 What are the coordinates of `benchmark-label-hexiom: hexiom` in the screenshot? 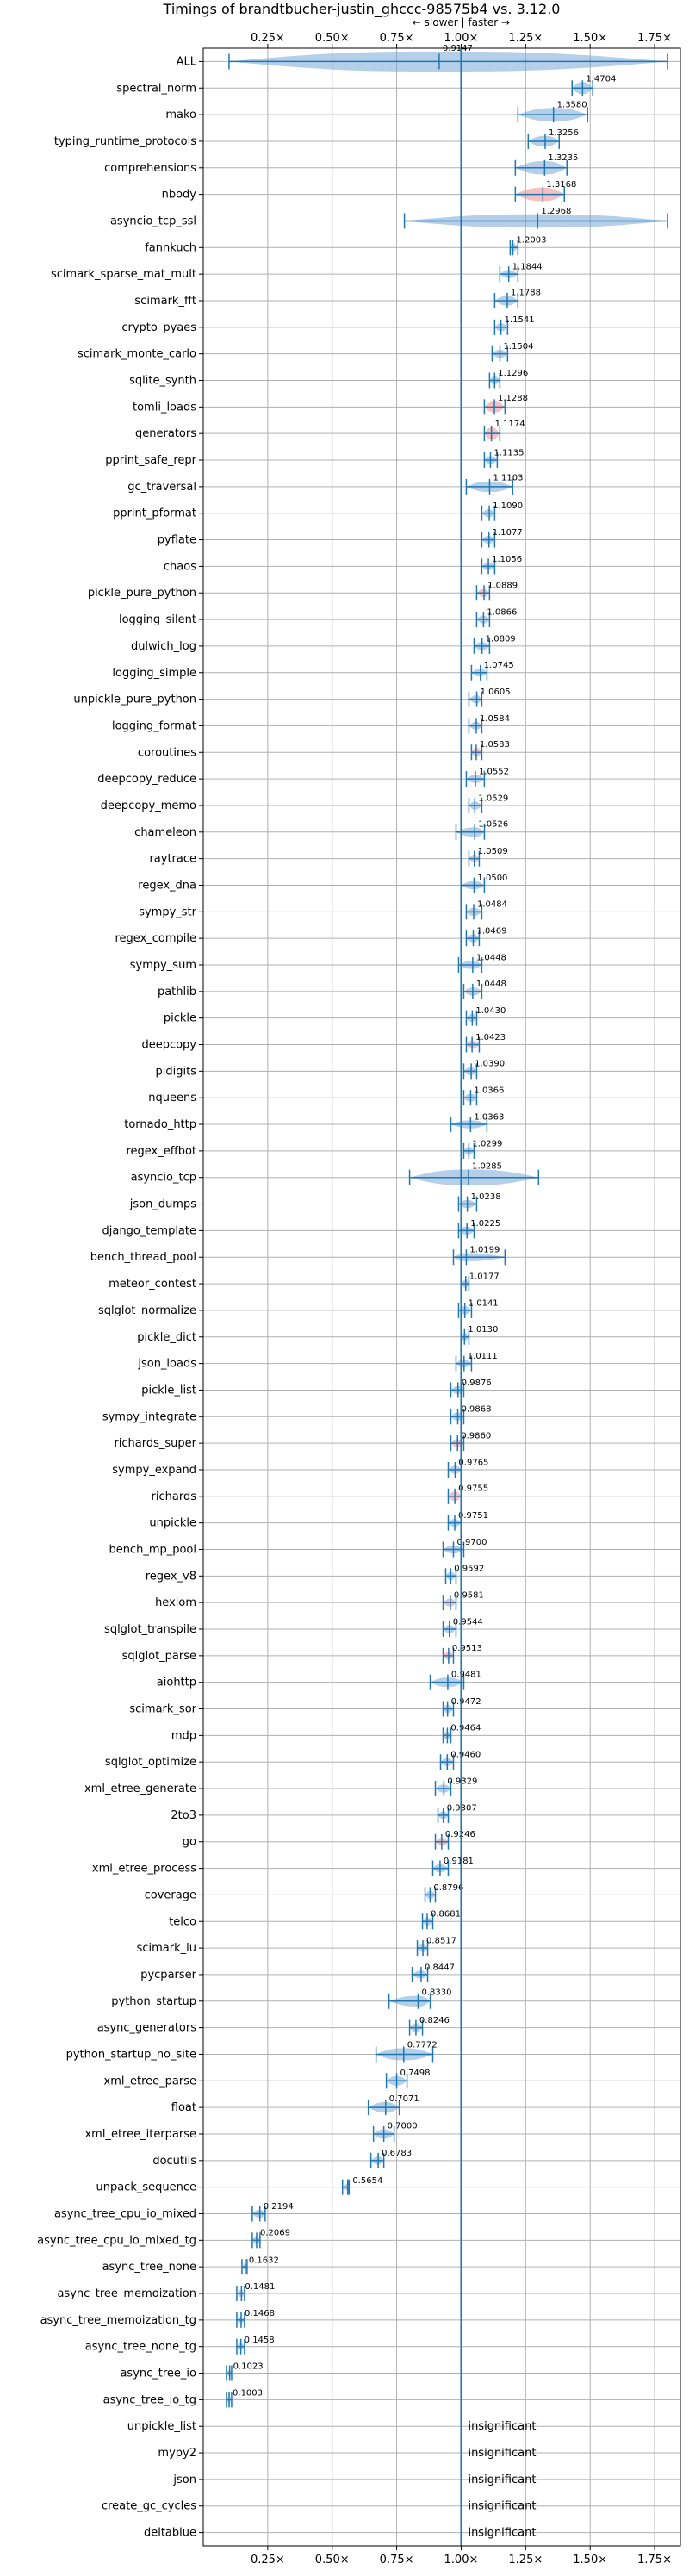 It's located at (175, 1603).